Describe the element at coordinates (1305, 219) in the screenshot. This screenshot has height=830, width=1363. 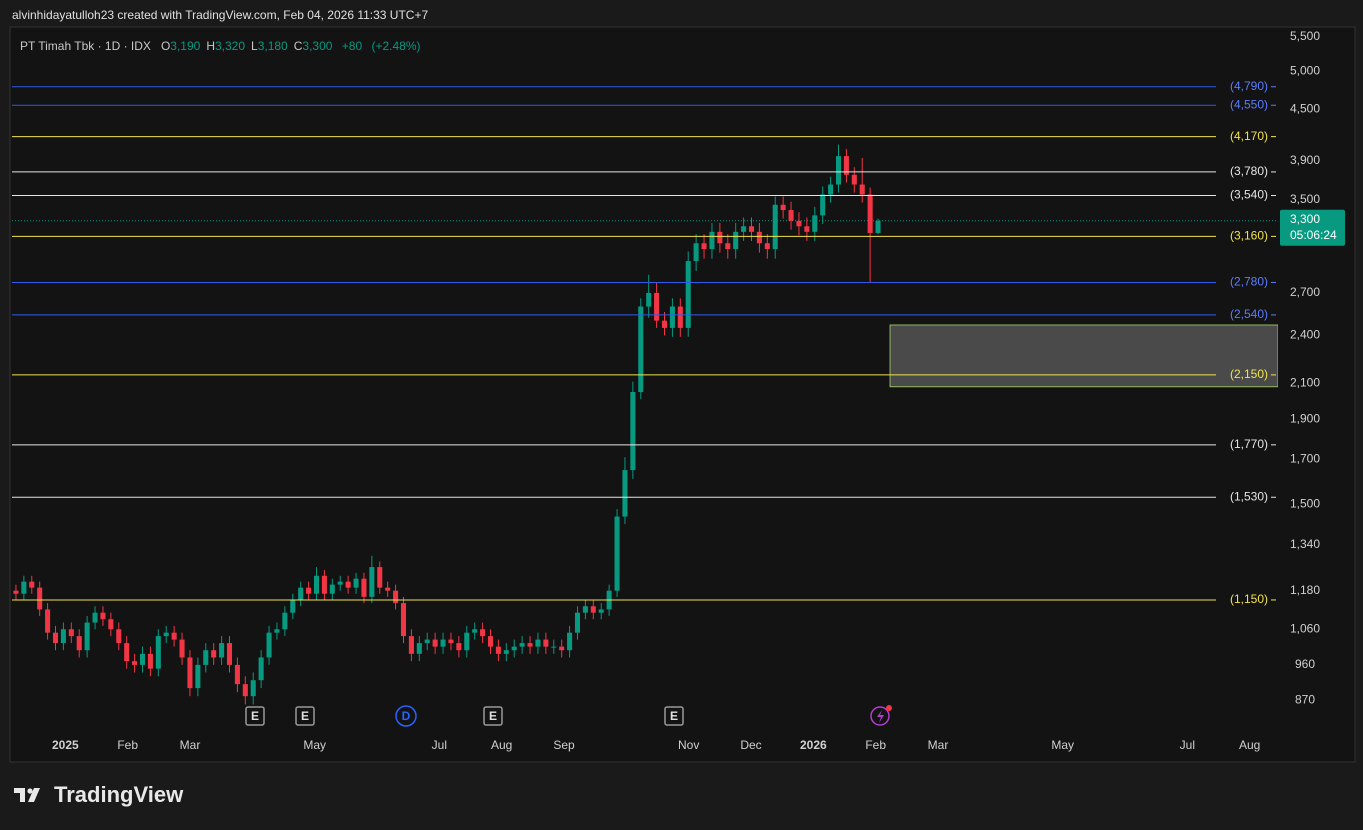
I see `price-tag-value: 3,300` at that location.